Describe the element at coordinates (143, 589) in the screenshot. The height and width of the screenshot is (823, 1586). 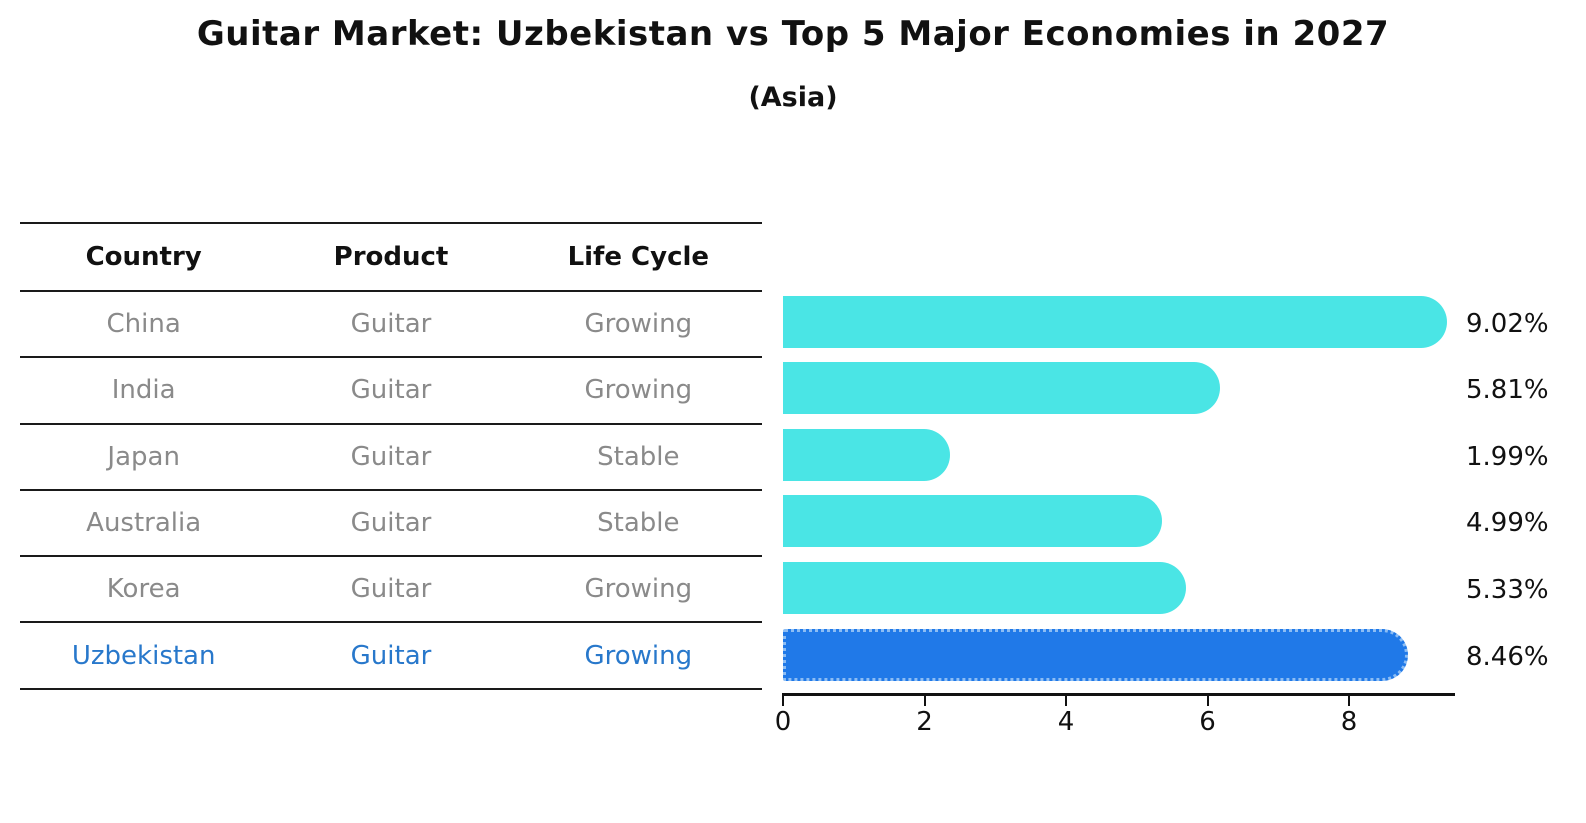
I see `cell-country: Korea` at that location.